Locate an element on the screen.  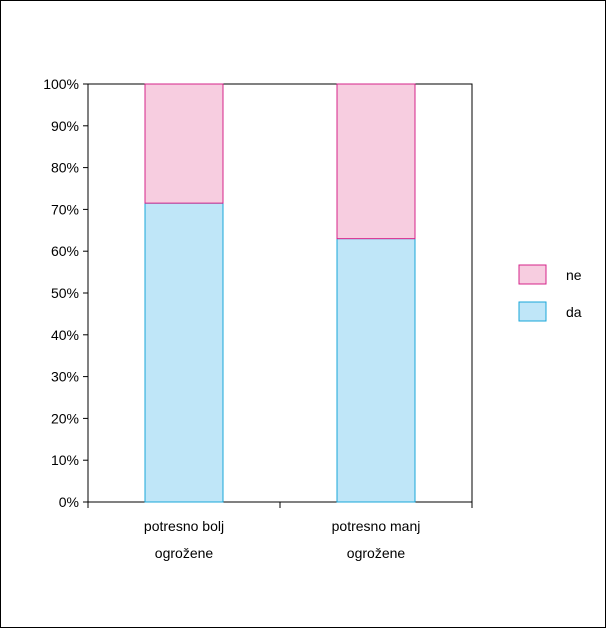
legend: ne da is located at coordinates (550, 293).